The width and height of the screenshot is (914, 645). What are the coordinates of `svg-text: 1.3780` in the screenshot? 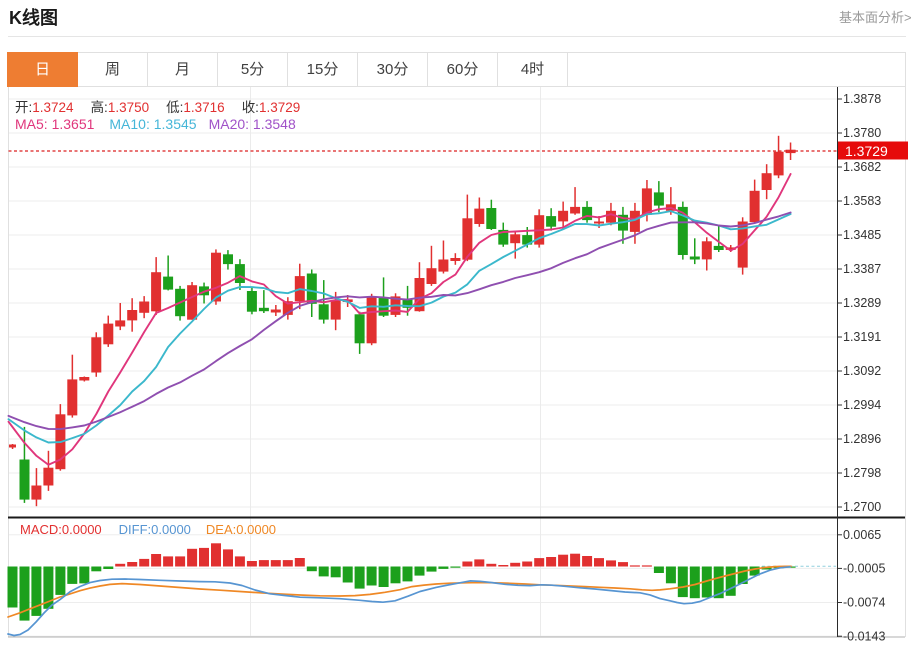 It's located at (862, 133).